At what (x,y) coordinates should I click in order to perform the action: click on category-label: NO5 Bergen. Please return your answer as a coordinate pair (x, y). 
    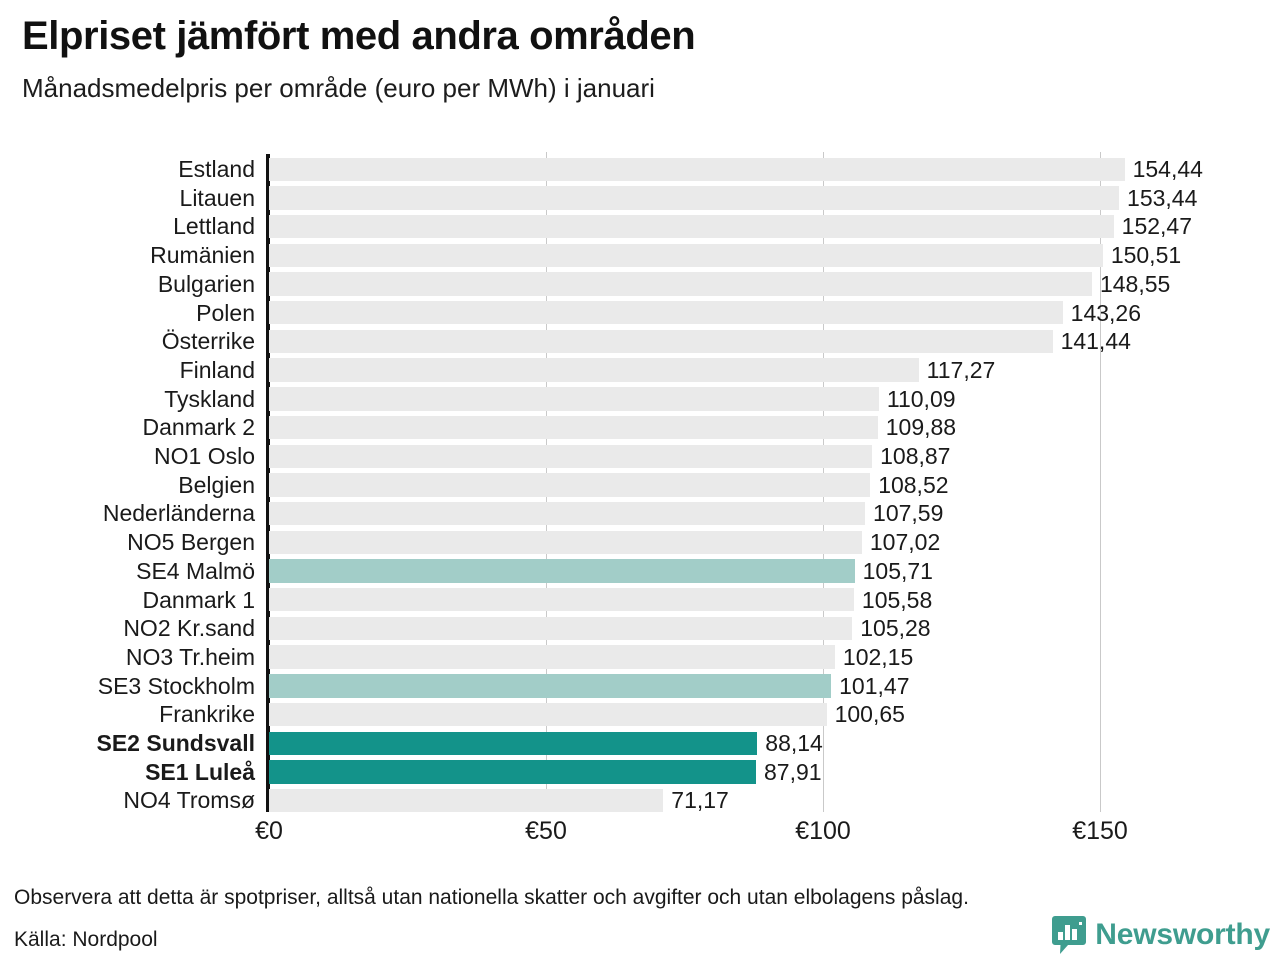
    Looking at the image, I should click on (191, 542).